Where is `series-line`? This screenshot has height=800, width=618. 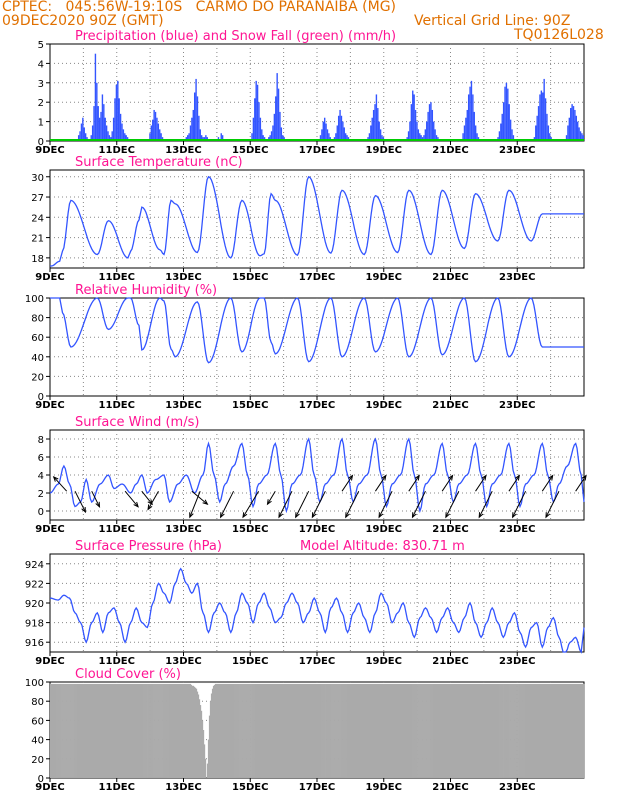
series-line is located at coordinates (317, 330).